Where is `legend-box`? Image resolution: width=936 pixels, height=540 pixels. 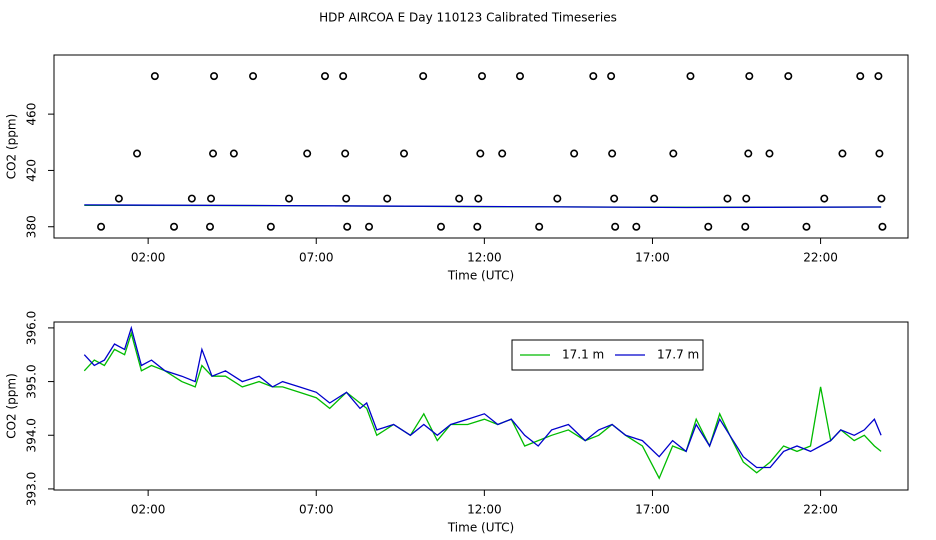
legend-box is located at coordinates (607, 355).